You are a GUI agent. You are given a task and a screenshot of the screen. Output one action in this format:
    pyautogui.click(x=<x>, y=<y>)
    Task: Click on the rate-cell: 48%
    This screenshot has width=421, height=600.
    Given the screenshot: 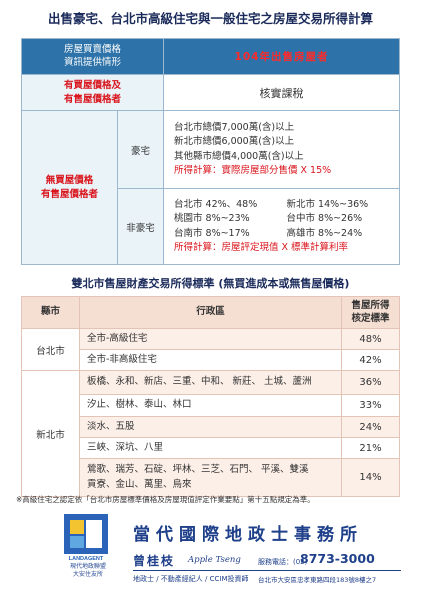 What is the action you would take?
    pyautogui.click(x=370, y=339)
    